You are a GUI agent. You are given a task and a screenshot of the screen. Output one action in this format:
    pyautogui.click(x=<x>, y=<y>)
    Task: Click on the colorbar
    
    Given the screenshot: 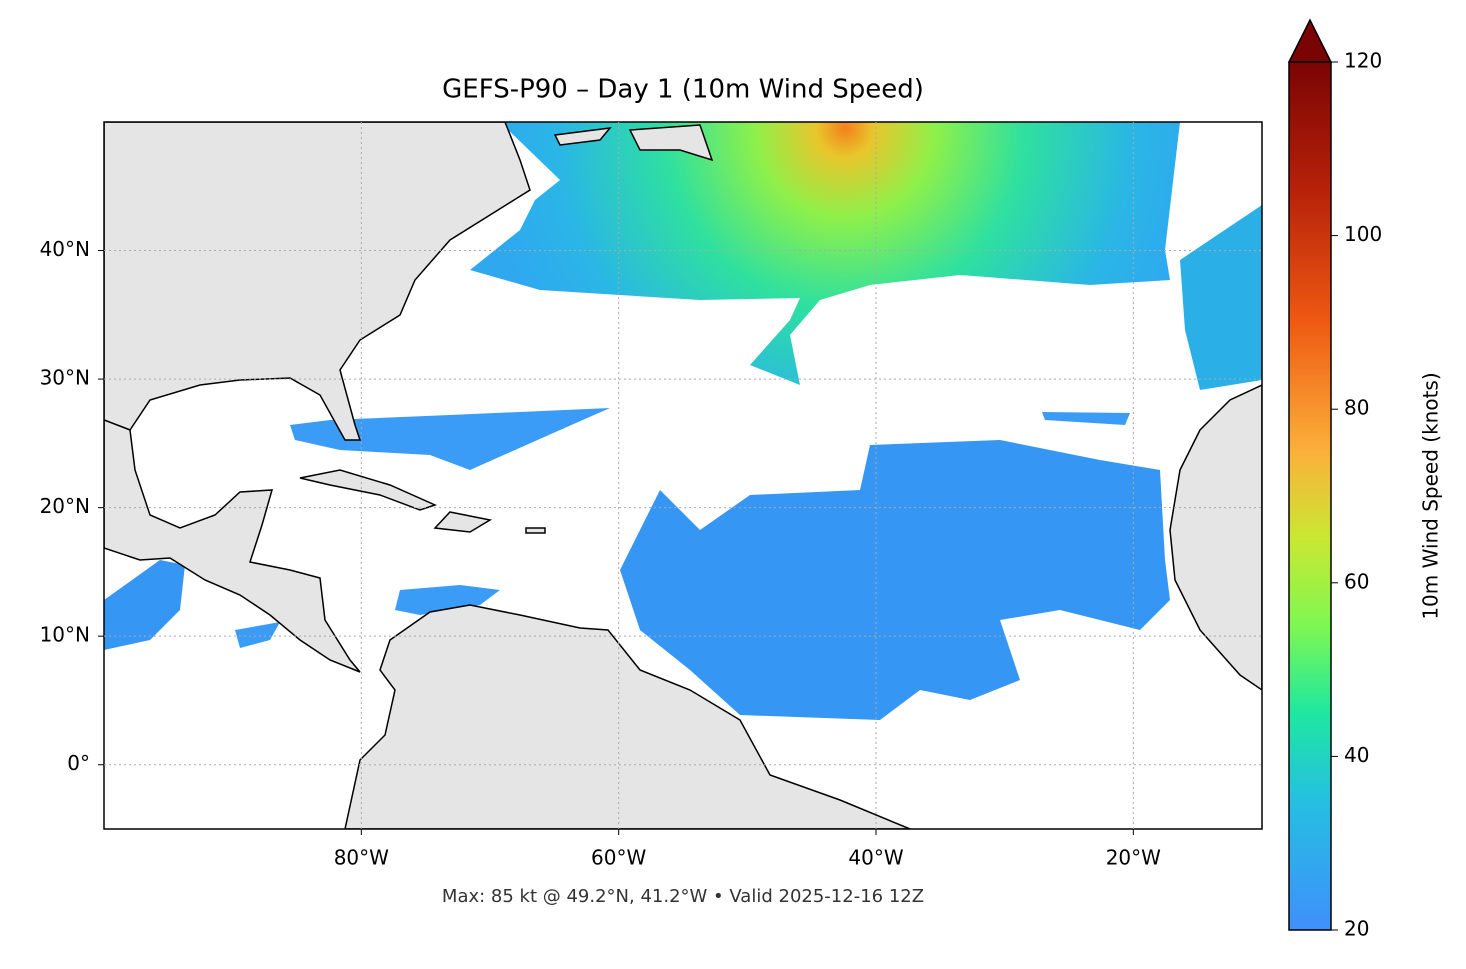 What is the action you would take?
    pyautogui.click(x=1310, y=496)
    